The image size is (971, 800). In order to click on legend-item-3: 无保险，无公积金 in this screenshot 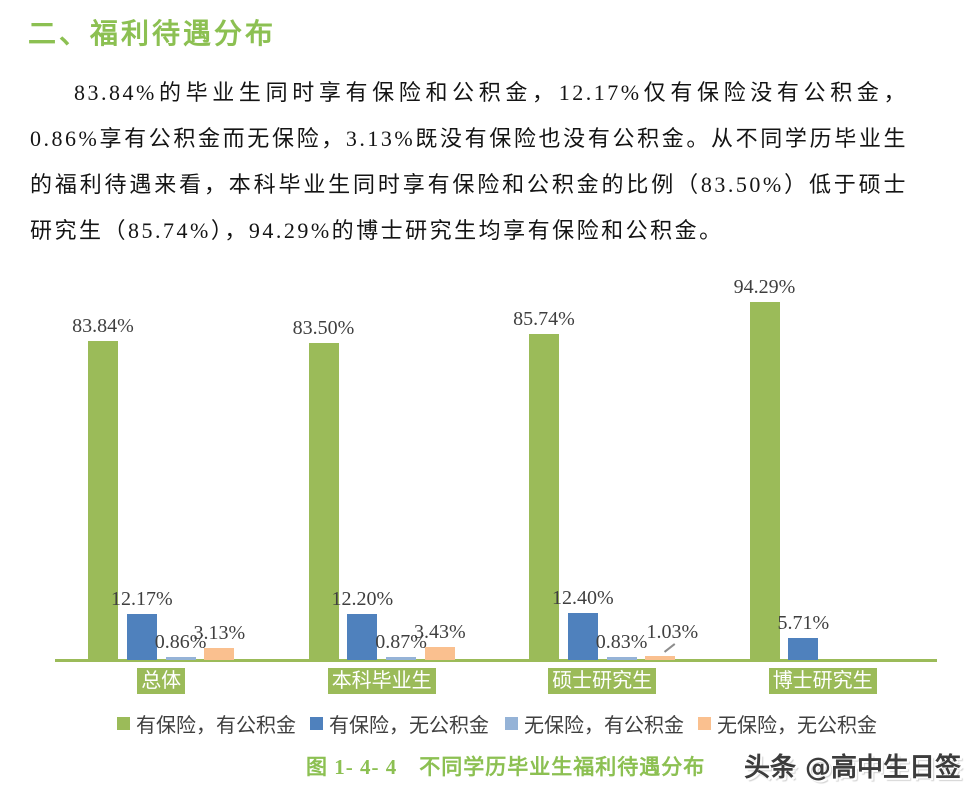, I will do `click(787, 723)`.